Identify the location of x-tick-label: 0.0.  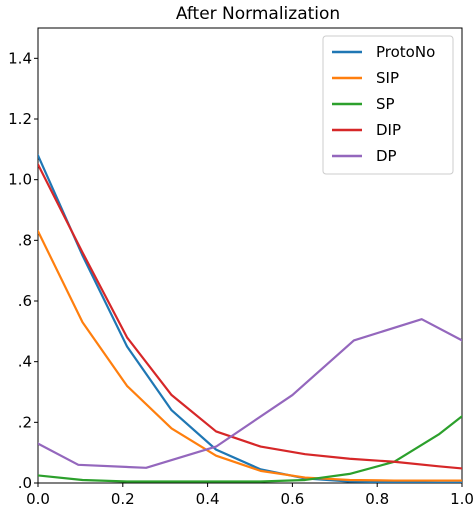
(38, 499).